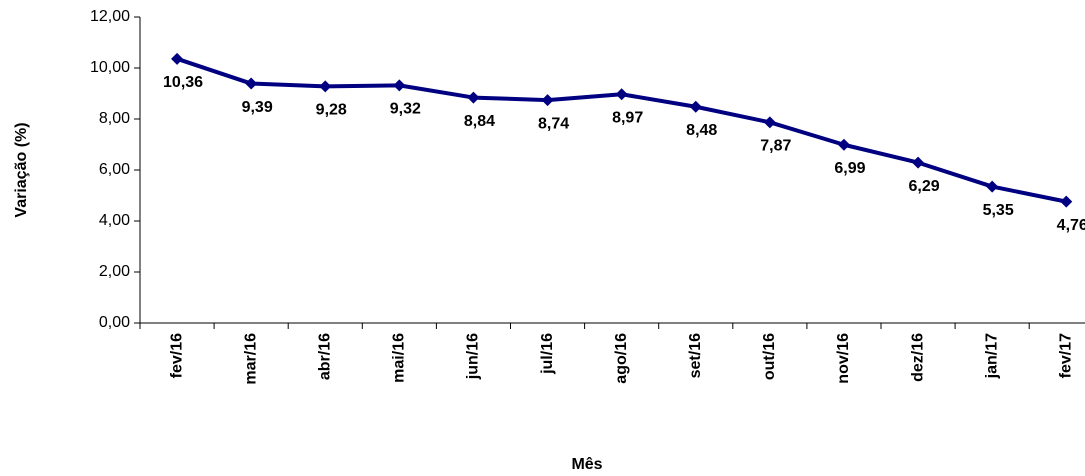 This screenshot has width=1085, height=476. What do you see at coordinates (1071, 225) in the screenshot?
I see `data-label: 4,76` at bounding box center [1071, 225].